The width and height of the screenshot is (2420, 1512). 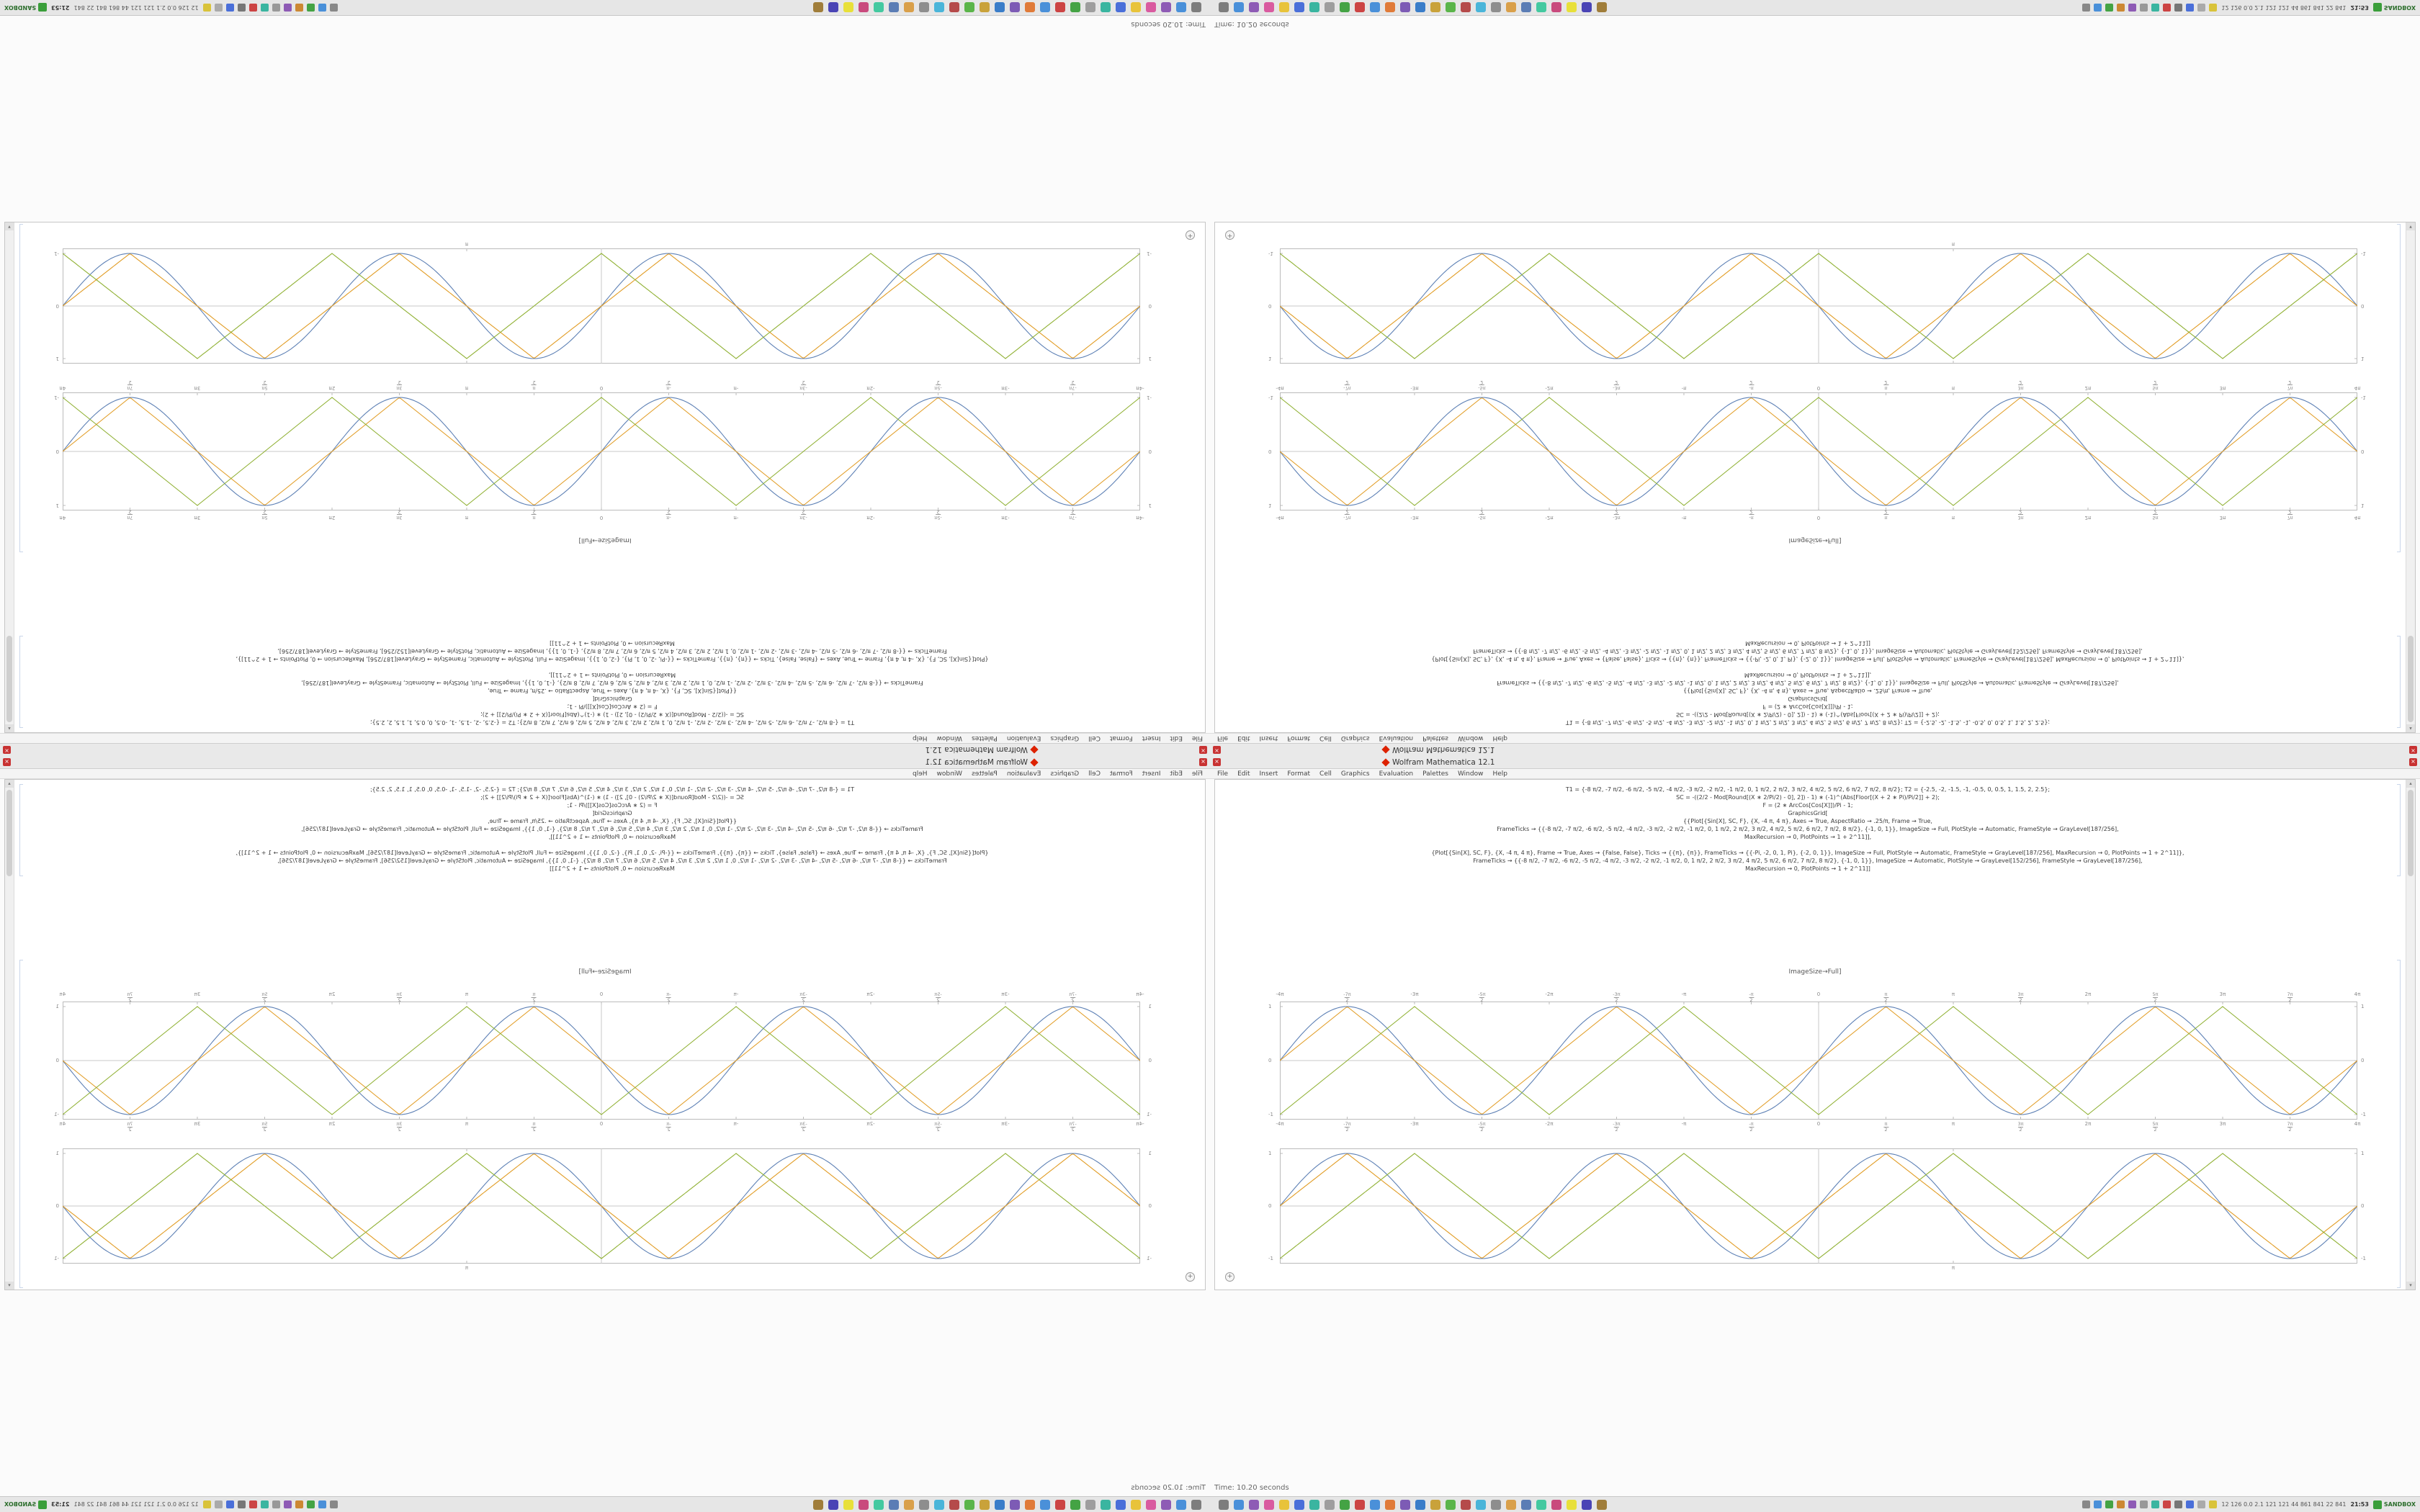 I want to click on menu-item-insert: Insert, so click(x=1151, y=738).